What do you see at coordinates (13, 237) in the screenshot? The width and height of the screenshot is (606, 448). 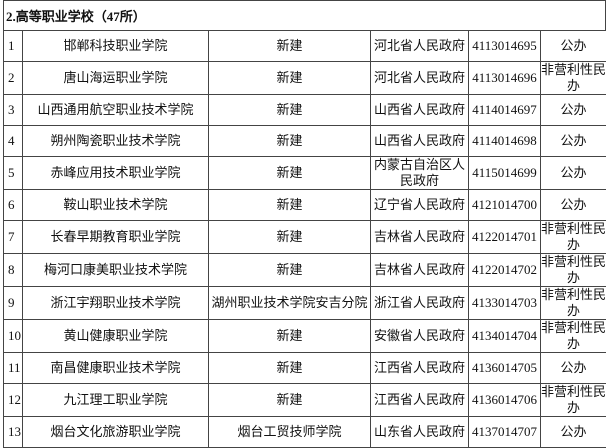 I see `row-number: 7` at bounding box center [13, 237].